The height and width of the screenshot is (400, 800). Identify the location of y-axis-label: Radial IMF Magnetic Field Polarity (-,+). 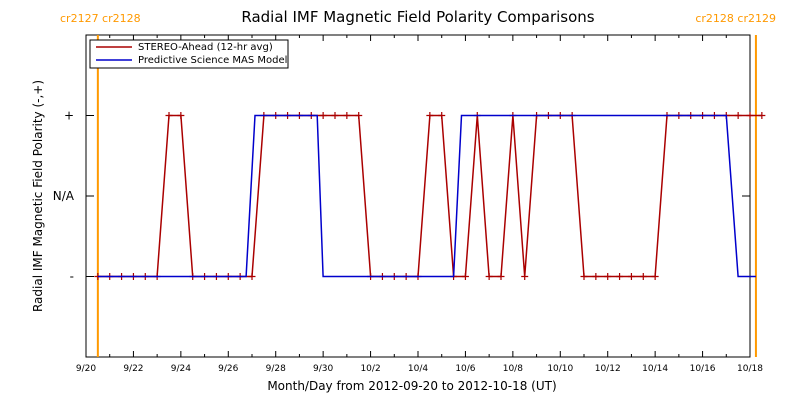
(38, 196).